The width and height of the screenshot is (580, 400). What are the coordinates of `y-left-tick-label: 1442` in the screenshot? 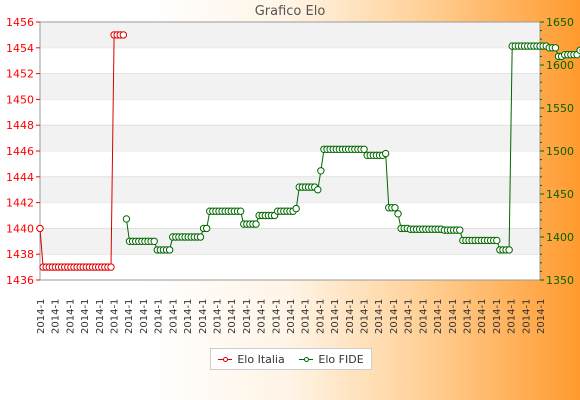 It's located at (20, 203).